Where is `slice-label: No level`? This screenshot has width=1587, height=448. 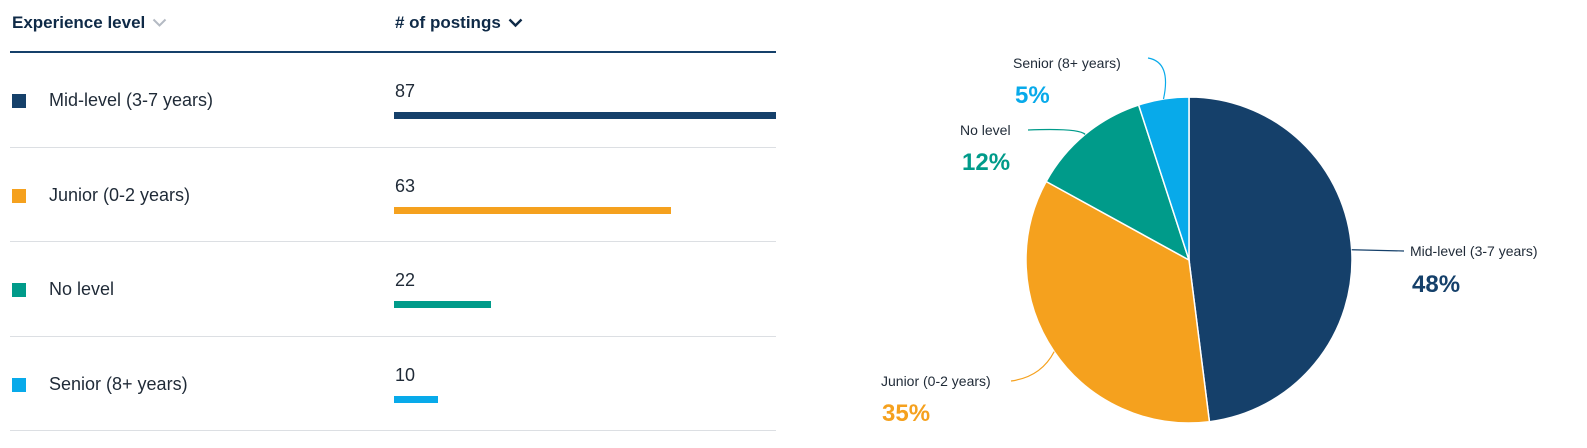 slice-label: No level is located at coordinates (985, 130).